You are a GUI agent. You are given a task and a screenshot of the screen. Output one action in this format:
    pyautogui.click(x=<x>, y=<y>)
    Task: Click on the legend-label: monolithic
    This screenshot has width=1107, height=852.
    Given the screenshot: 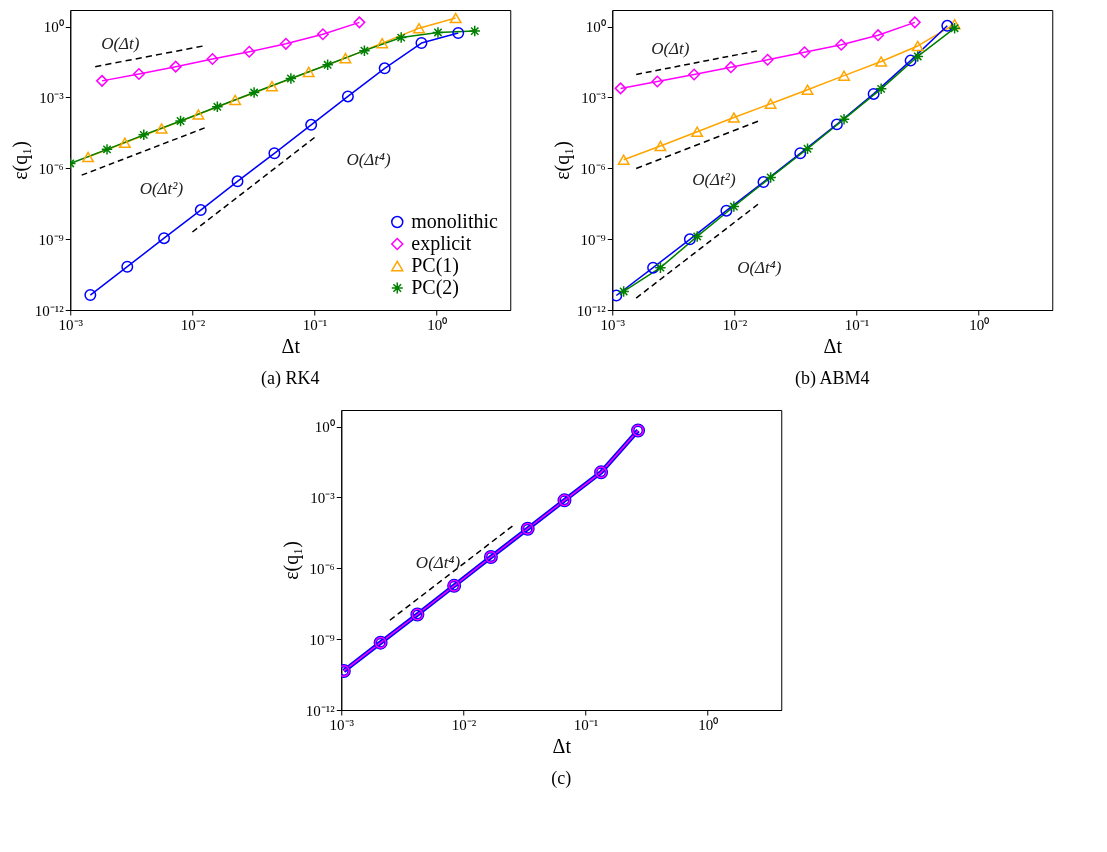 What is the action you would take?
    pyautogui.click(x=455, y=221)
    